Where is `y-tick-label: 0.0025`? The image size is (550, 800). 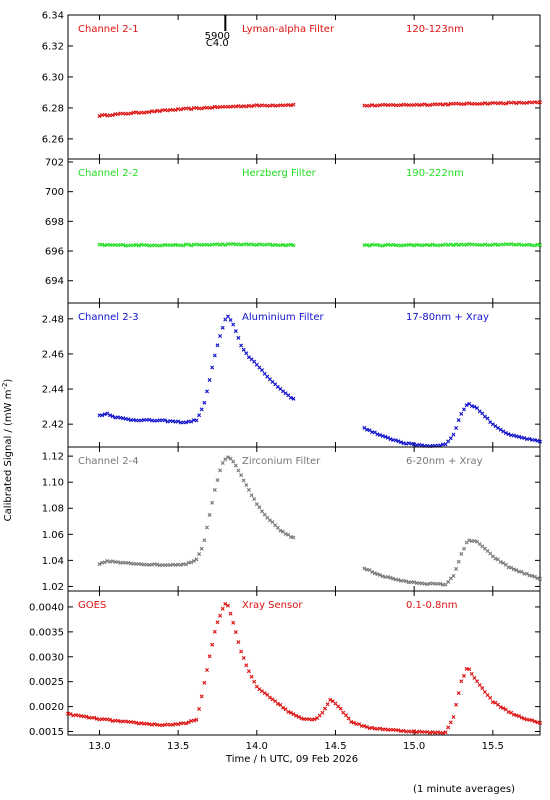
y-tick-label: 0.0025 is located at coordinates (46, 682).